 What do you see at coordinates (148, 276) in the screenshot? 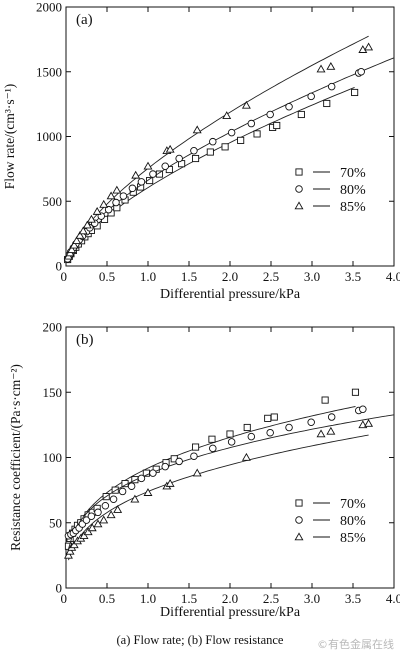
I see `x-tick-label: 1.0` at bounding box center [148, 276].